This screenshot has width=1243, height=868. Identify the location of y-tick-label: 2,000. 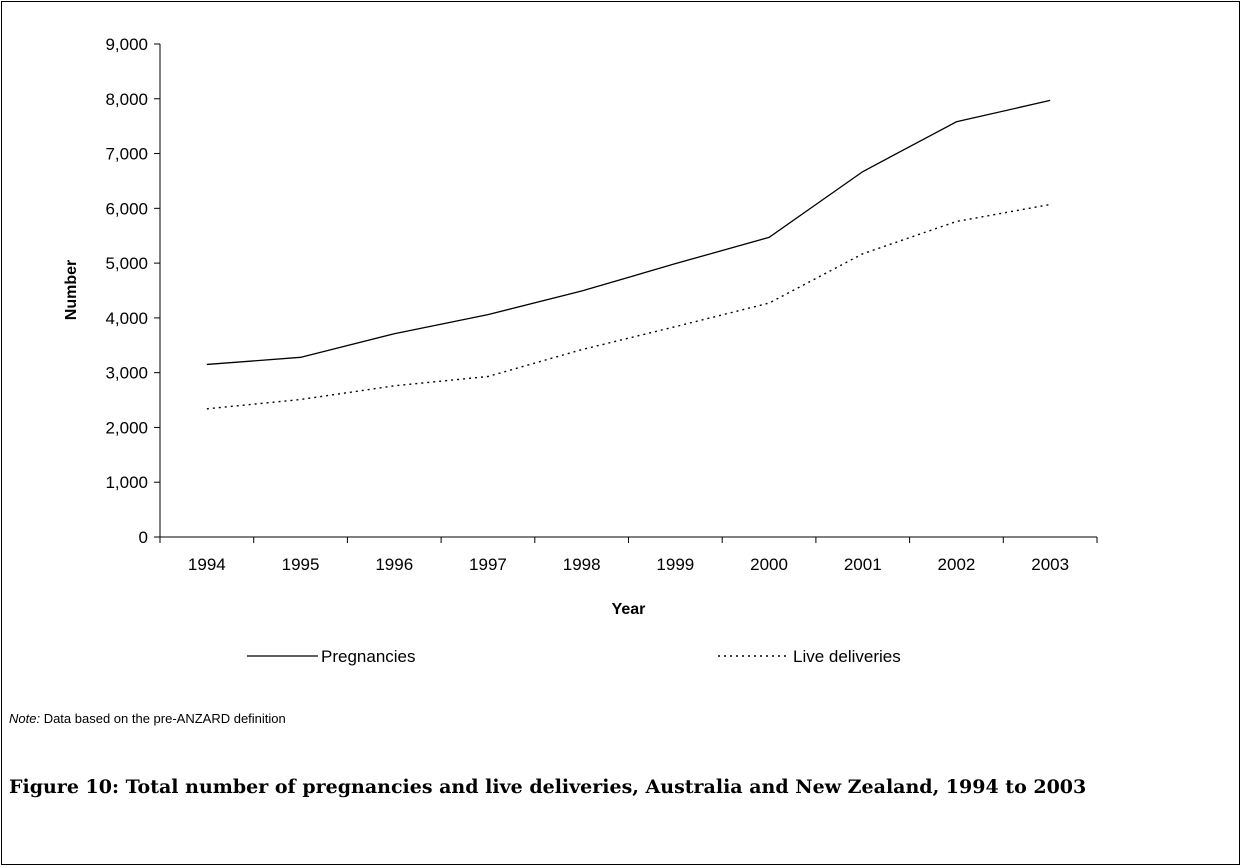
(126, 427).